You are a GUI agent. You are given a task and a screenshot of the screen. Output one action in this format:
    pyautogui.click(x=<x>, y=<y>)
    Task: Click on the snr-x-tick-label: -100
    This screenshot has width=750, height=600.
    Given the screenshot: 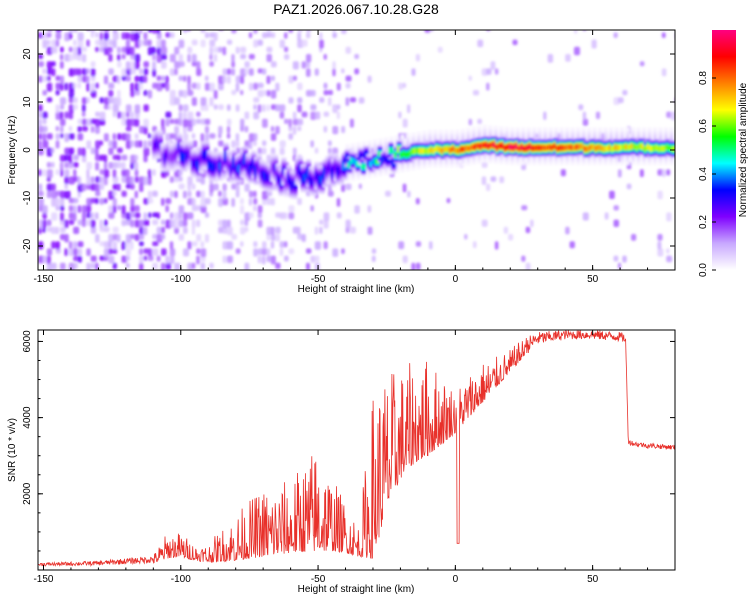 What is the action you would take?
    pyautogui.click(x=181, y=579)
    